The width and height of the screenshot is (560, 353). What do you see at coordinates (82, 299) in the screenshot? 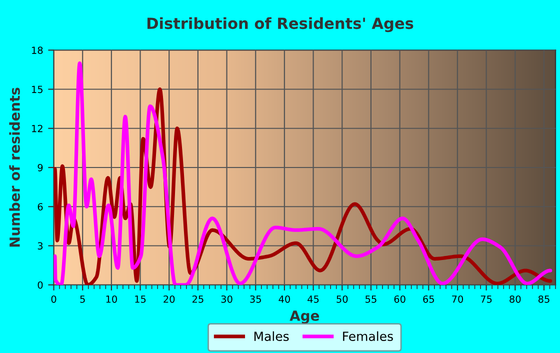
I see `x-tick-label: 5` at bounding box center [82, 299].